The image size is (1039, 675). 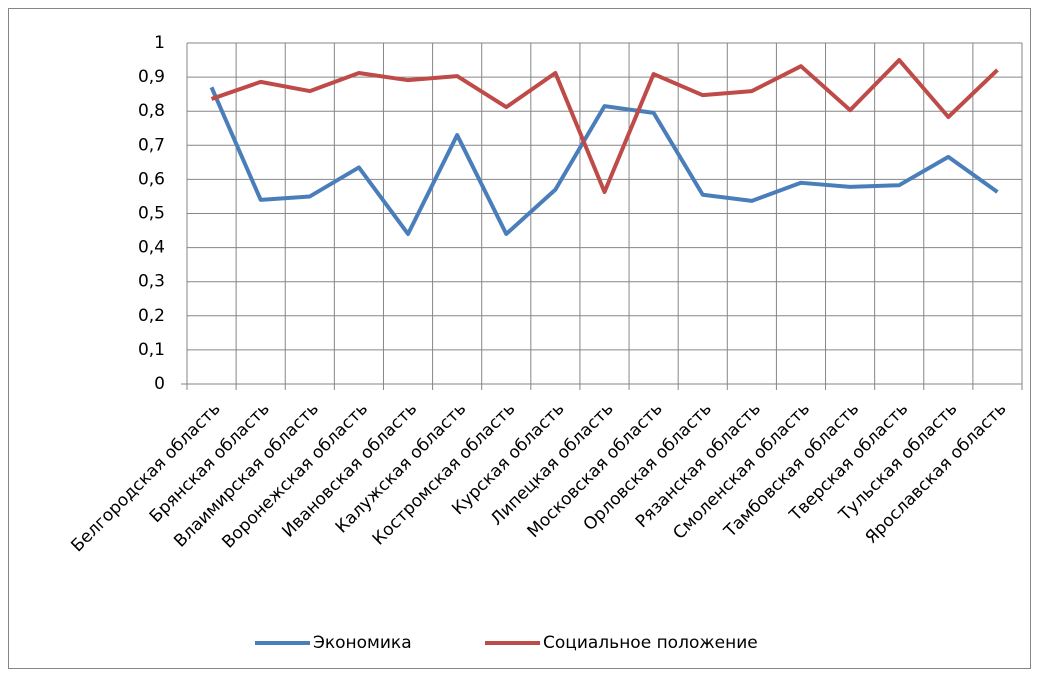 I want to click on y-tick-label: 0,5, so click(x=151, y=214).